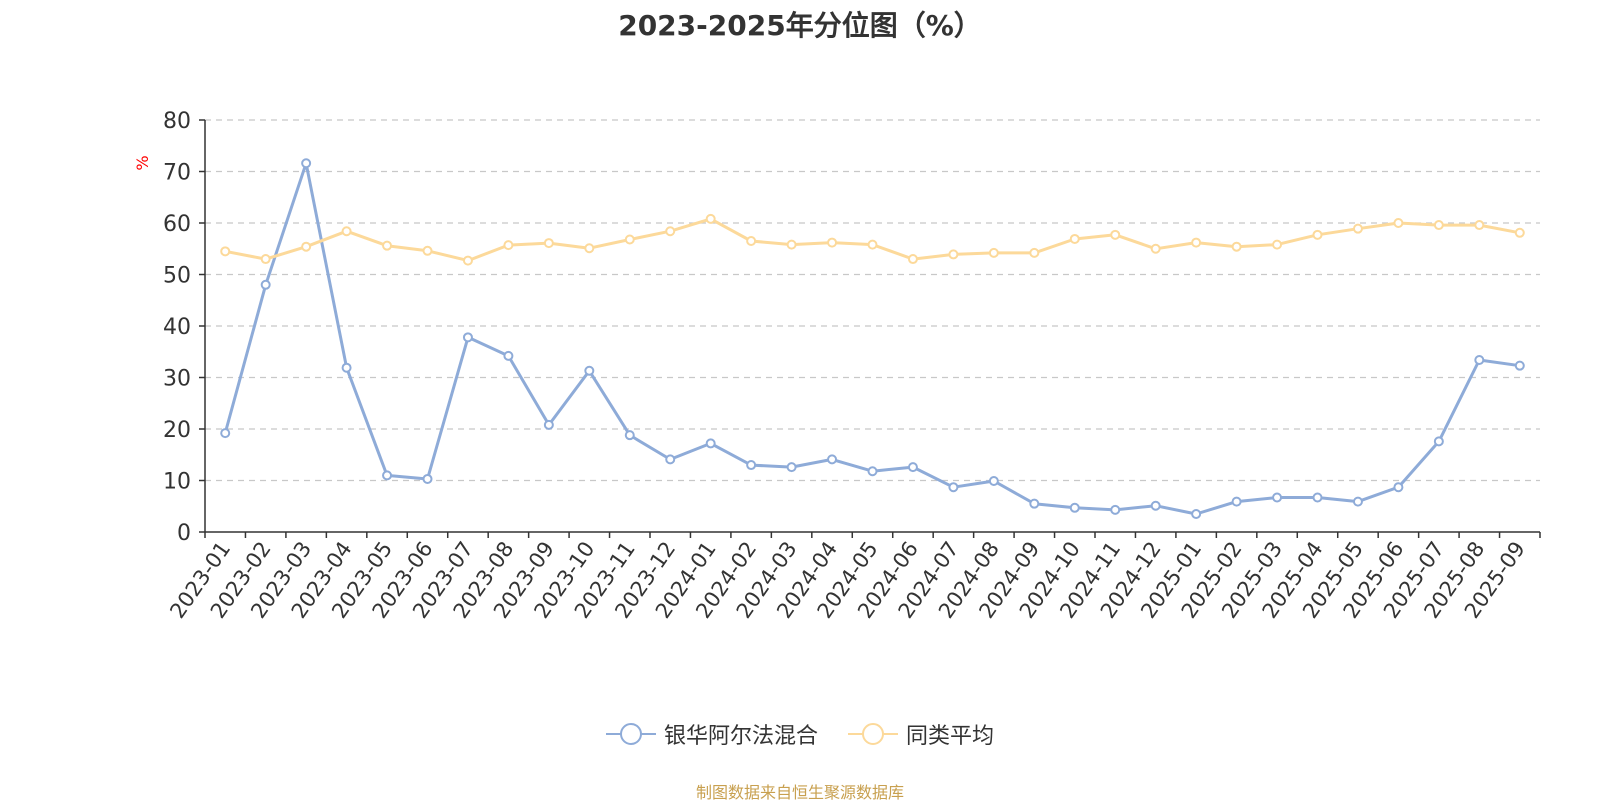  What do you see at coordinates (177, 379) in the screenshot?
I see `y-tick-label: 30` at bounding box center [177, 379].